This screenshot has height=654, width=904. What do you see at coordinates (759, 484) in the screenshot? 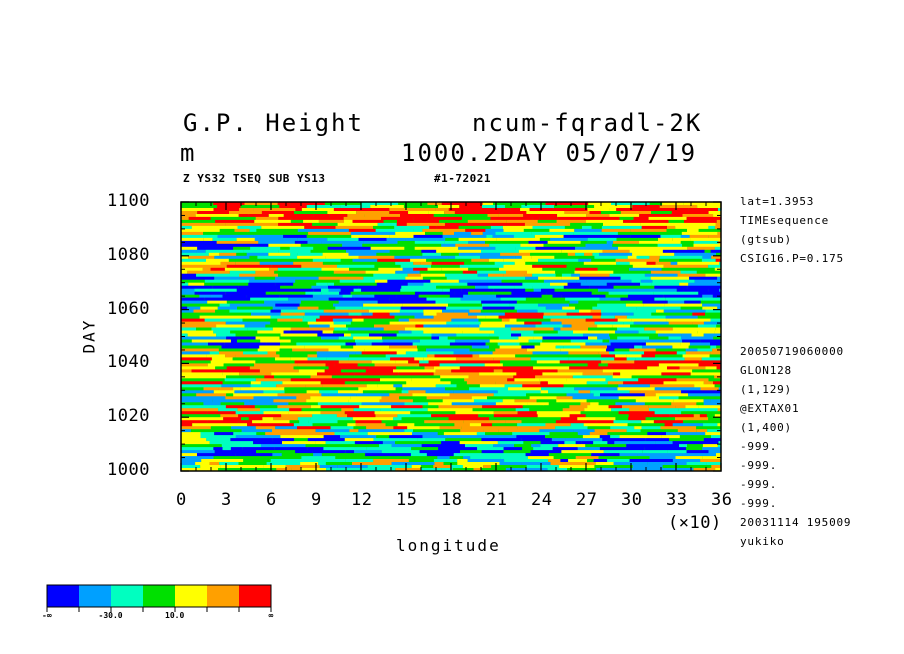
I see `side-info-line: -999.` at bounding box center [759, 484].